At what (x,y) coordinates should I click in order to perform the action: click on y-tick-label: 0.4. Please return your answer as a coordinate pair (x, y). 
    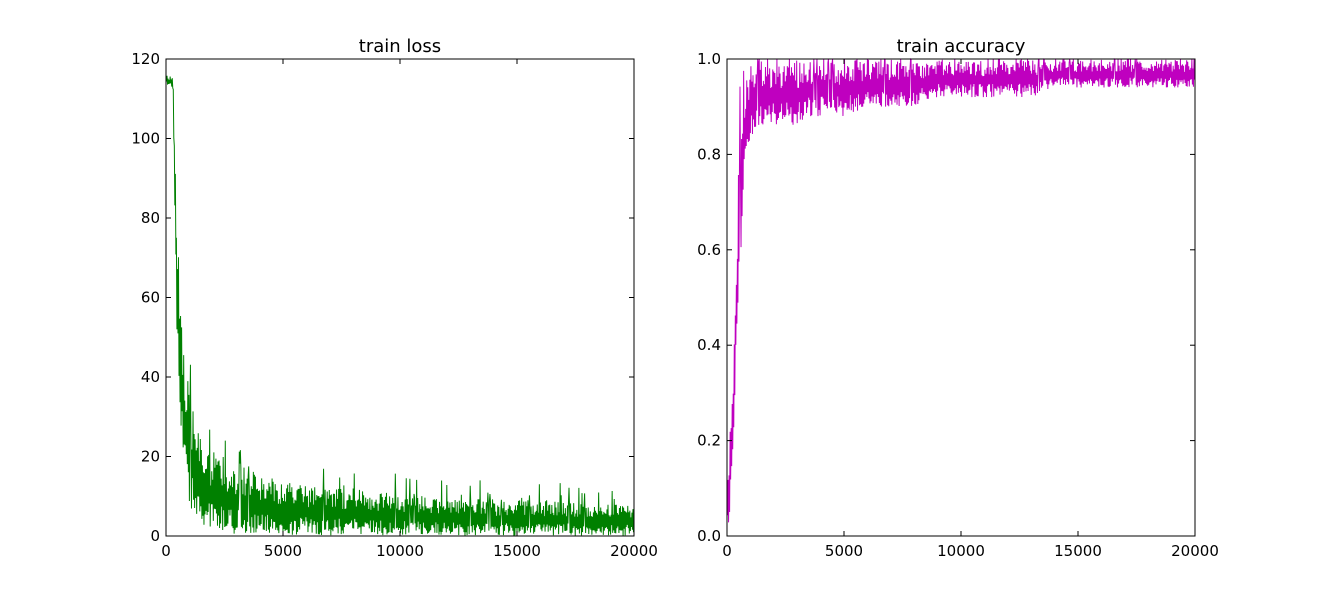
    Looking at the image, I should click on (709, 345).